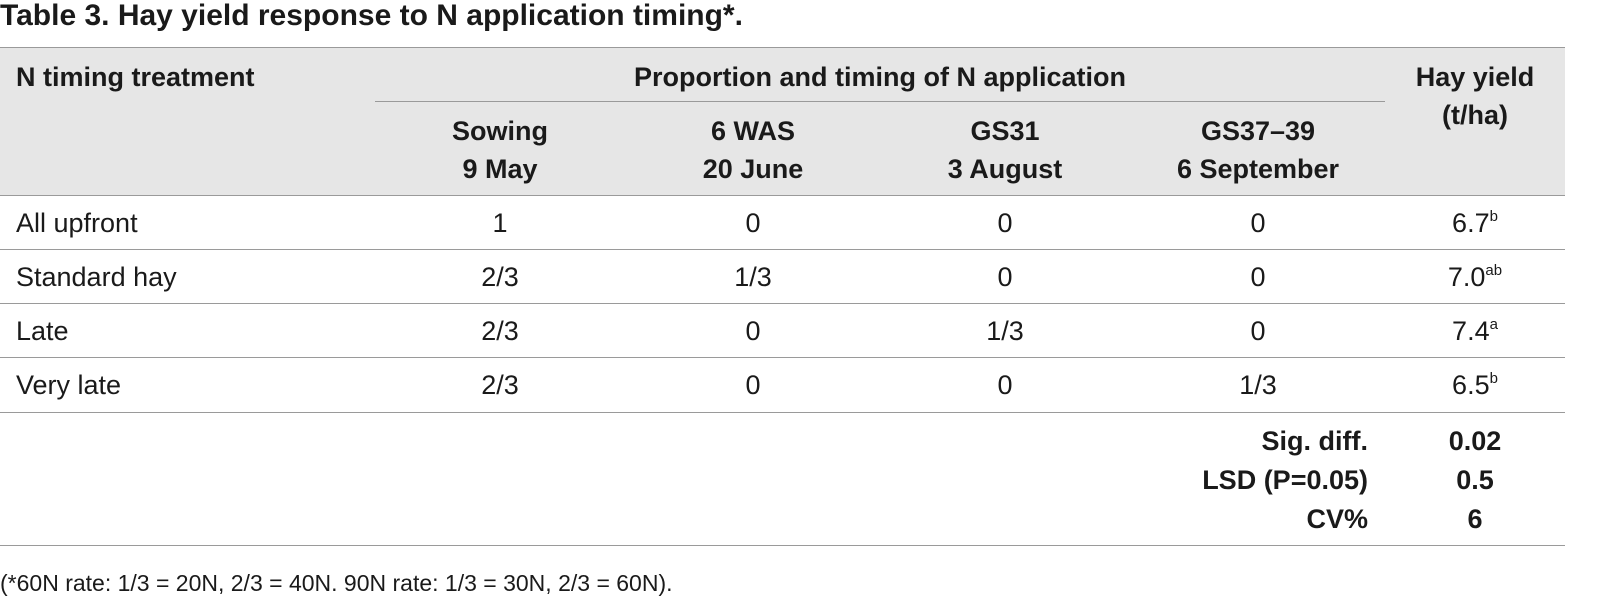 The width and height of the screenshot is (1609, 616). I want to click on column-header: 6 WAS, so click(753, 131).